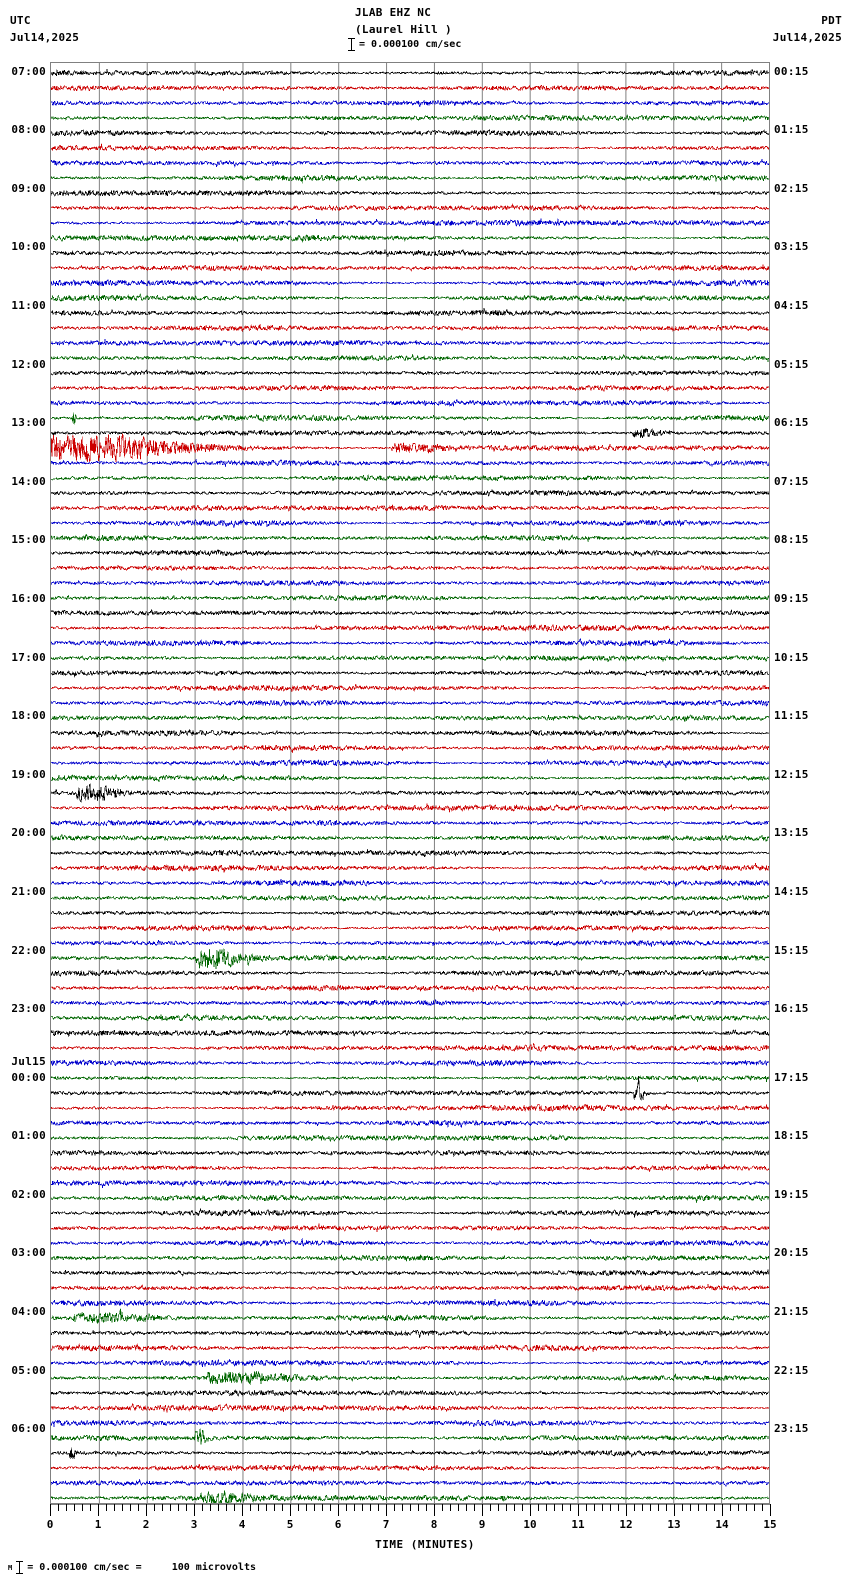 The width and height of the screenshot is (850, 1584). What do you see at coordinates (578, 1524) in the screenshot?
I see `x-tick-label: 11` at bounding box center [578, 1524].